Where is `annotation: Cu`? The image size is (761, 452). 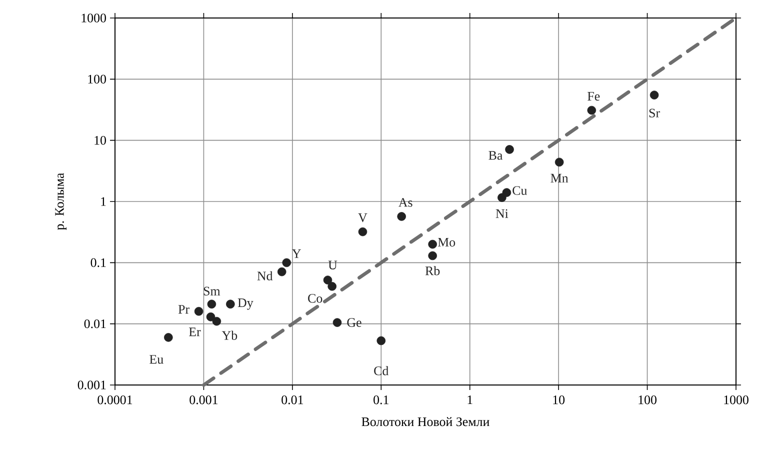
annotation: Cu is located at coordinates (519, 190).